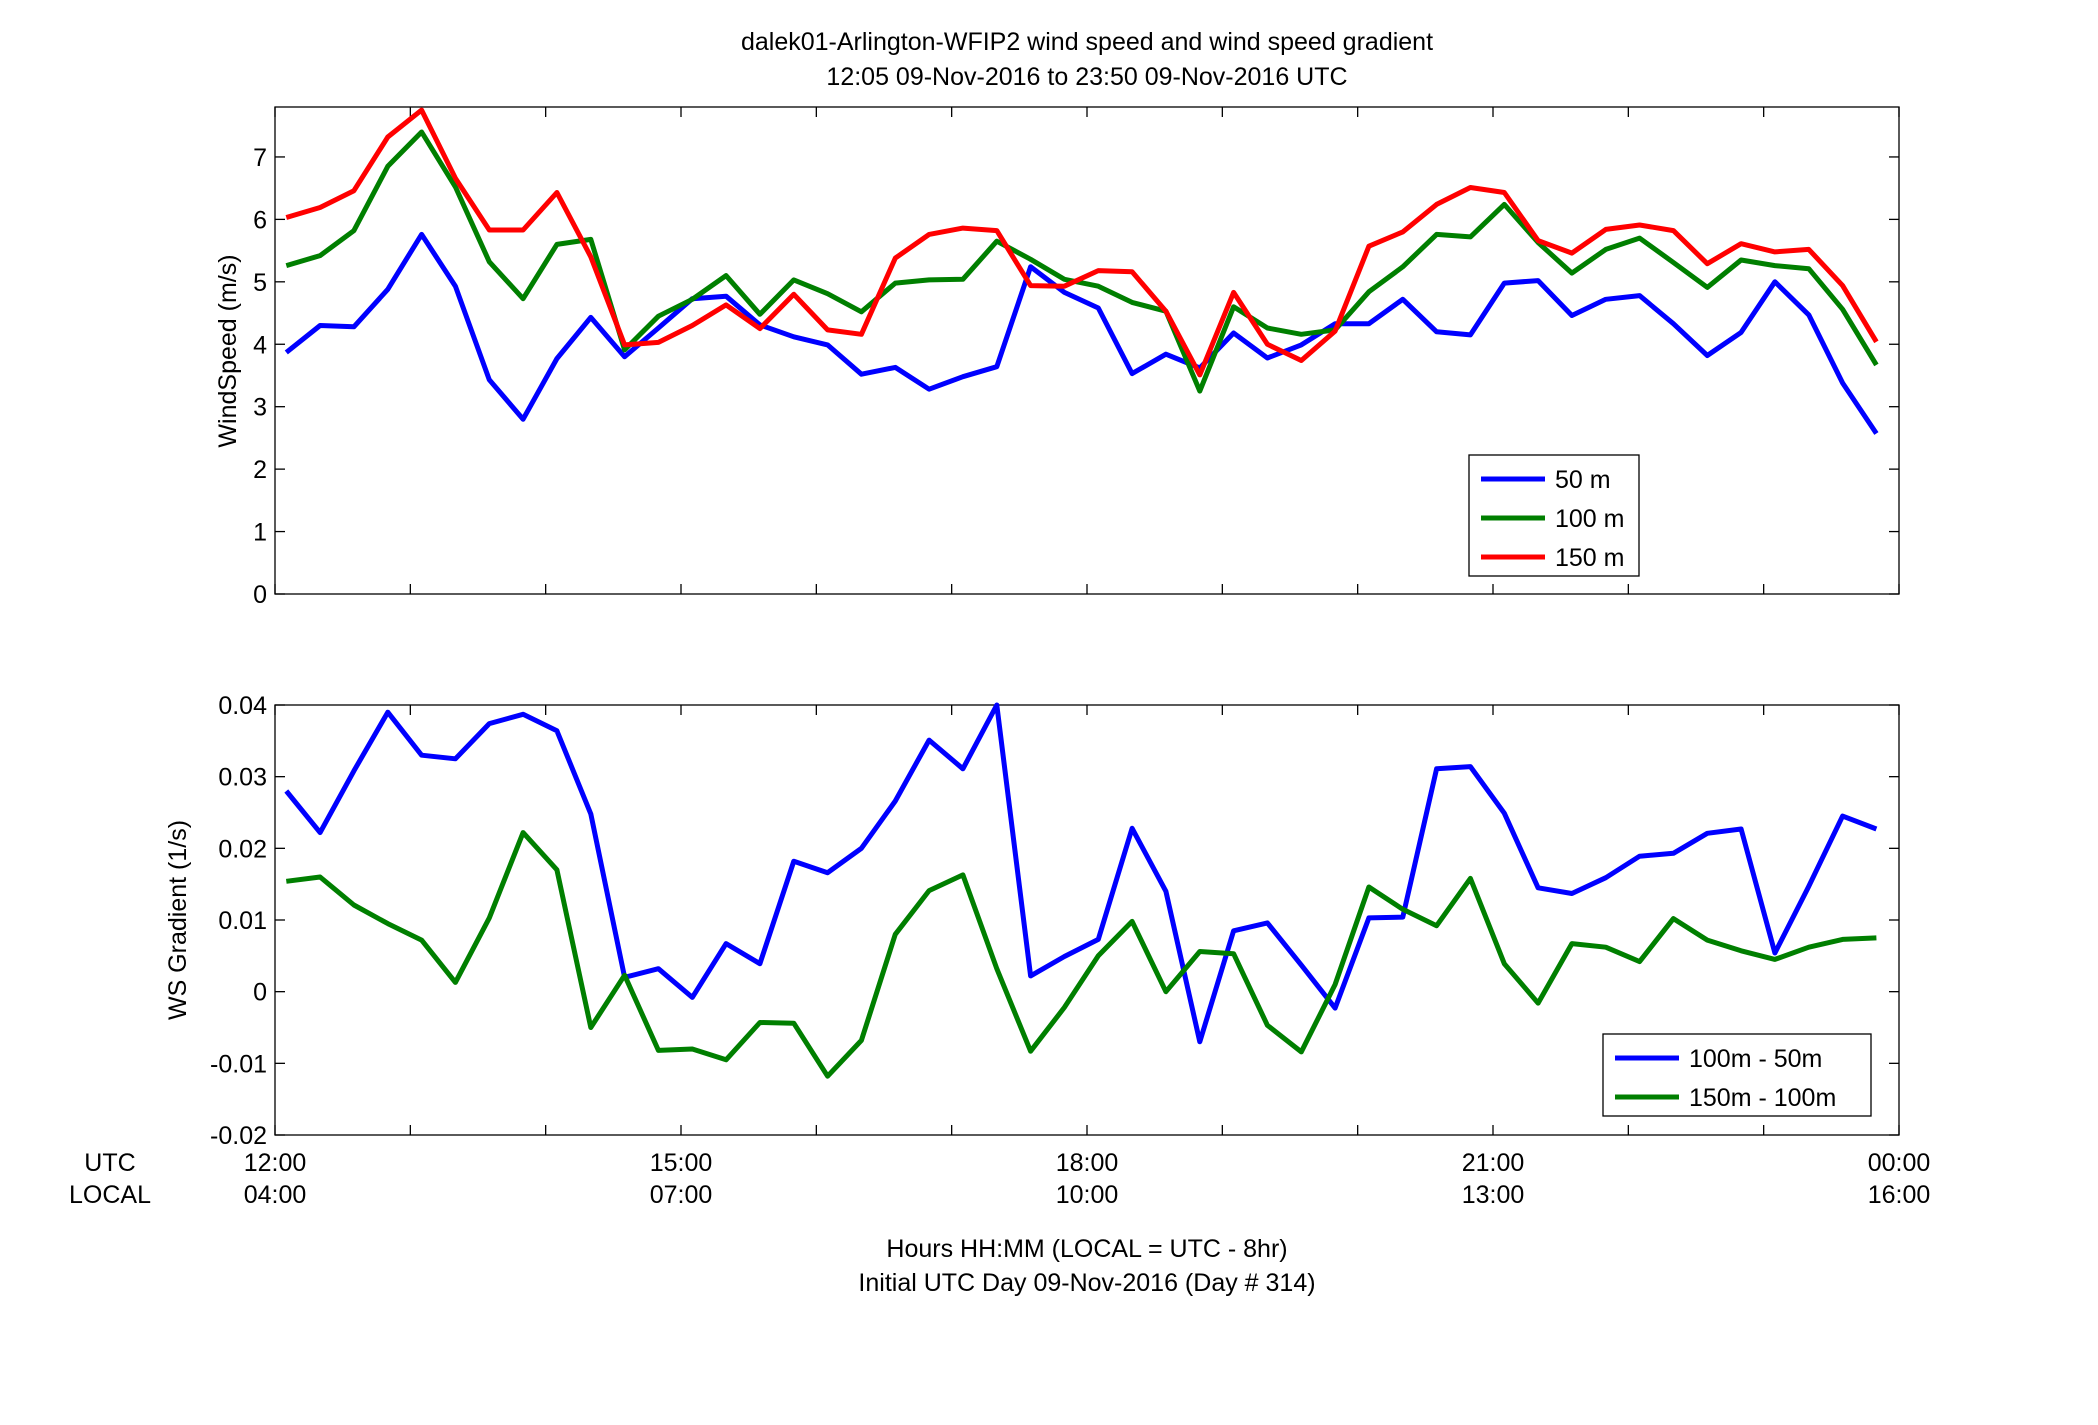  What do you see at coordinates (260, 993) in the screenshot?
I see `gradient-ytick-label: 0` at bounding box center [260, 993].